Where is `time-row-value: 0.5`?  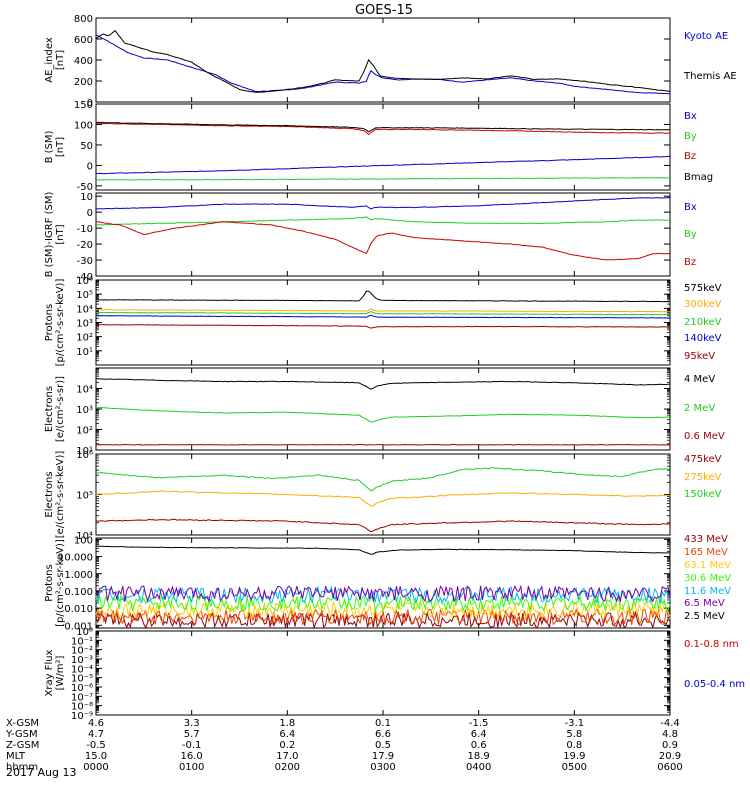 time-row-value: 0.5 is located at coordinates (383, 745).